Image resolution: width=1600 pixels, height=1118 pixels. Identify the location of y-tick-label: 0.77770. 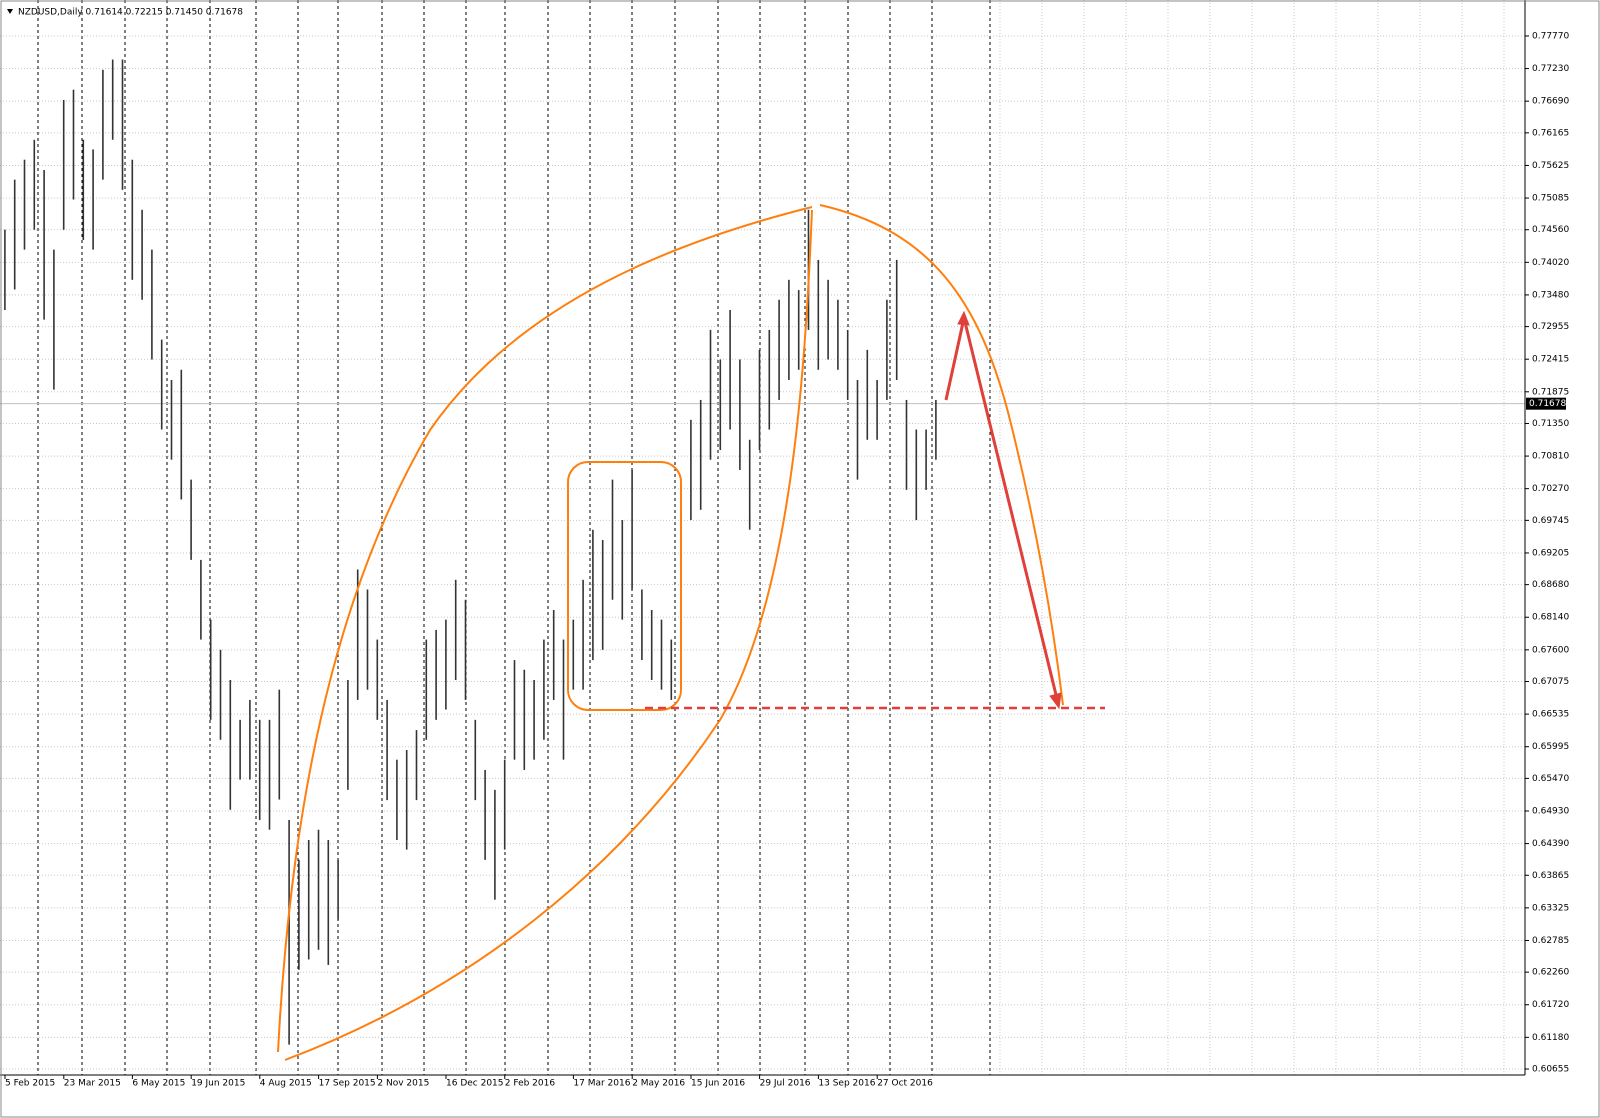
(1550, 36).